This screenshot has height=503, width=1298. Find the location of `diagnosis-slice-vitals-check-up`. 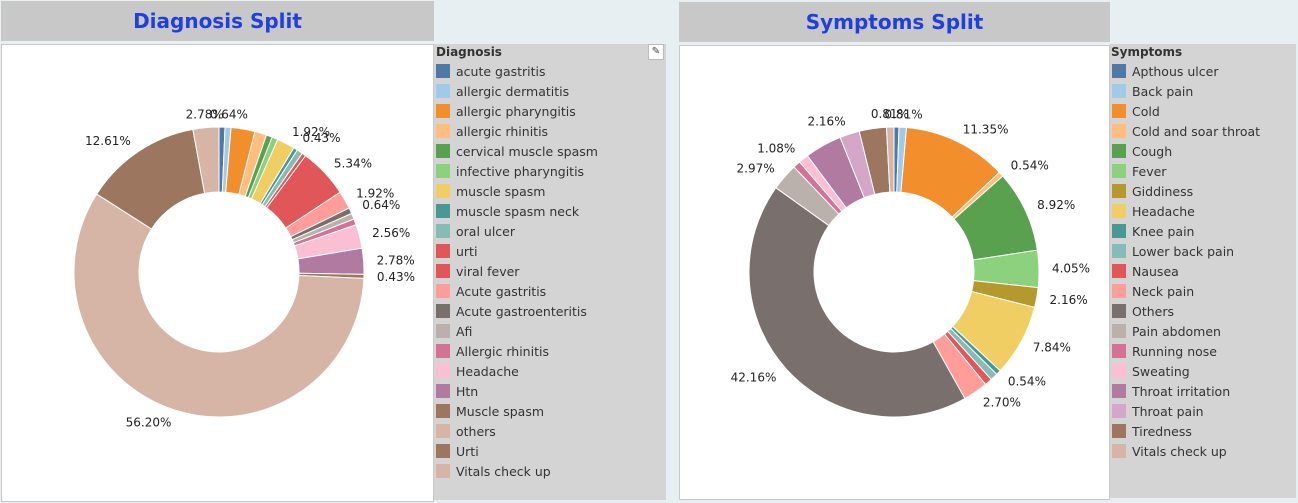

diagnosis-slice-vitals-check-up is located at coordinates (206, 160).